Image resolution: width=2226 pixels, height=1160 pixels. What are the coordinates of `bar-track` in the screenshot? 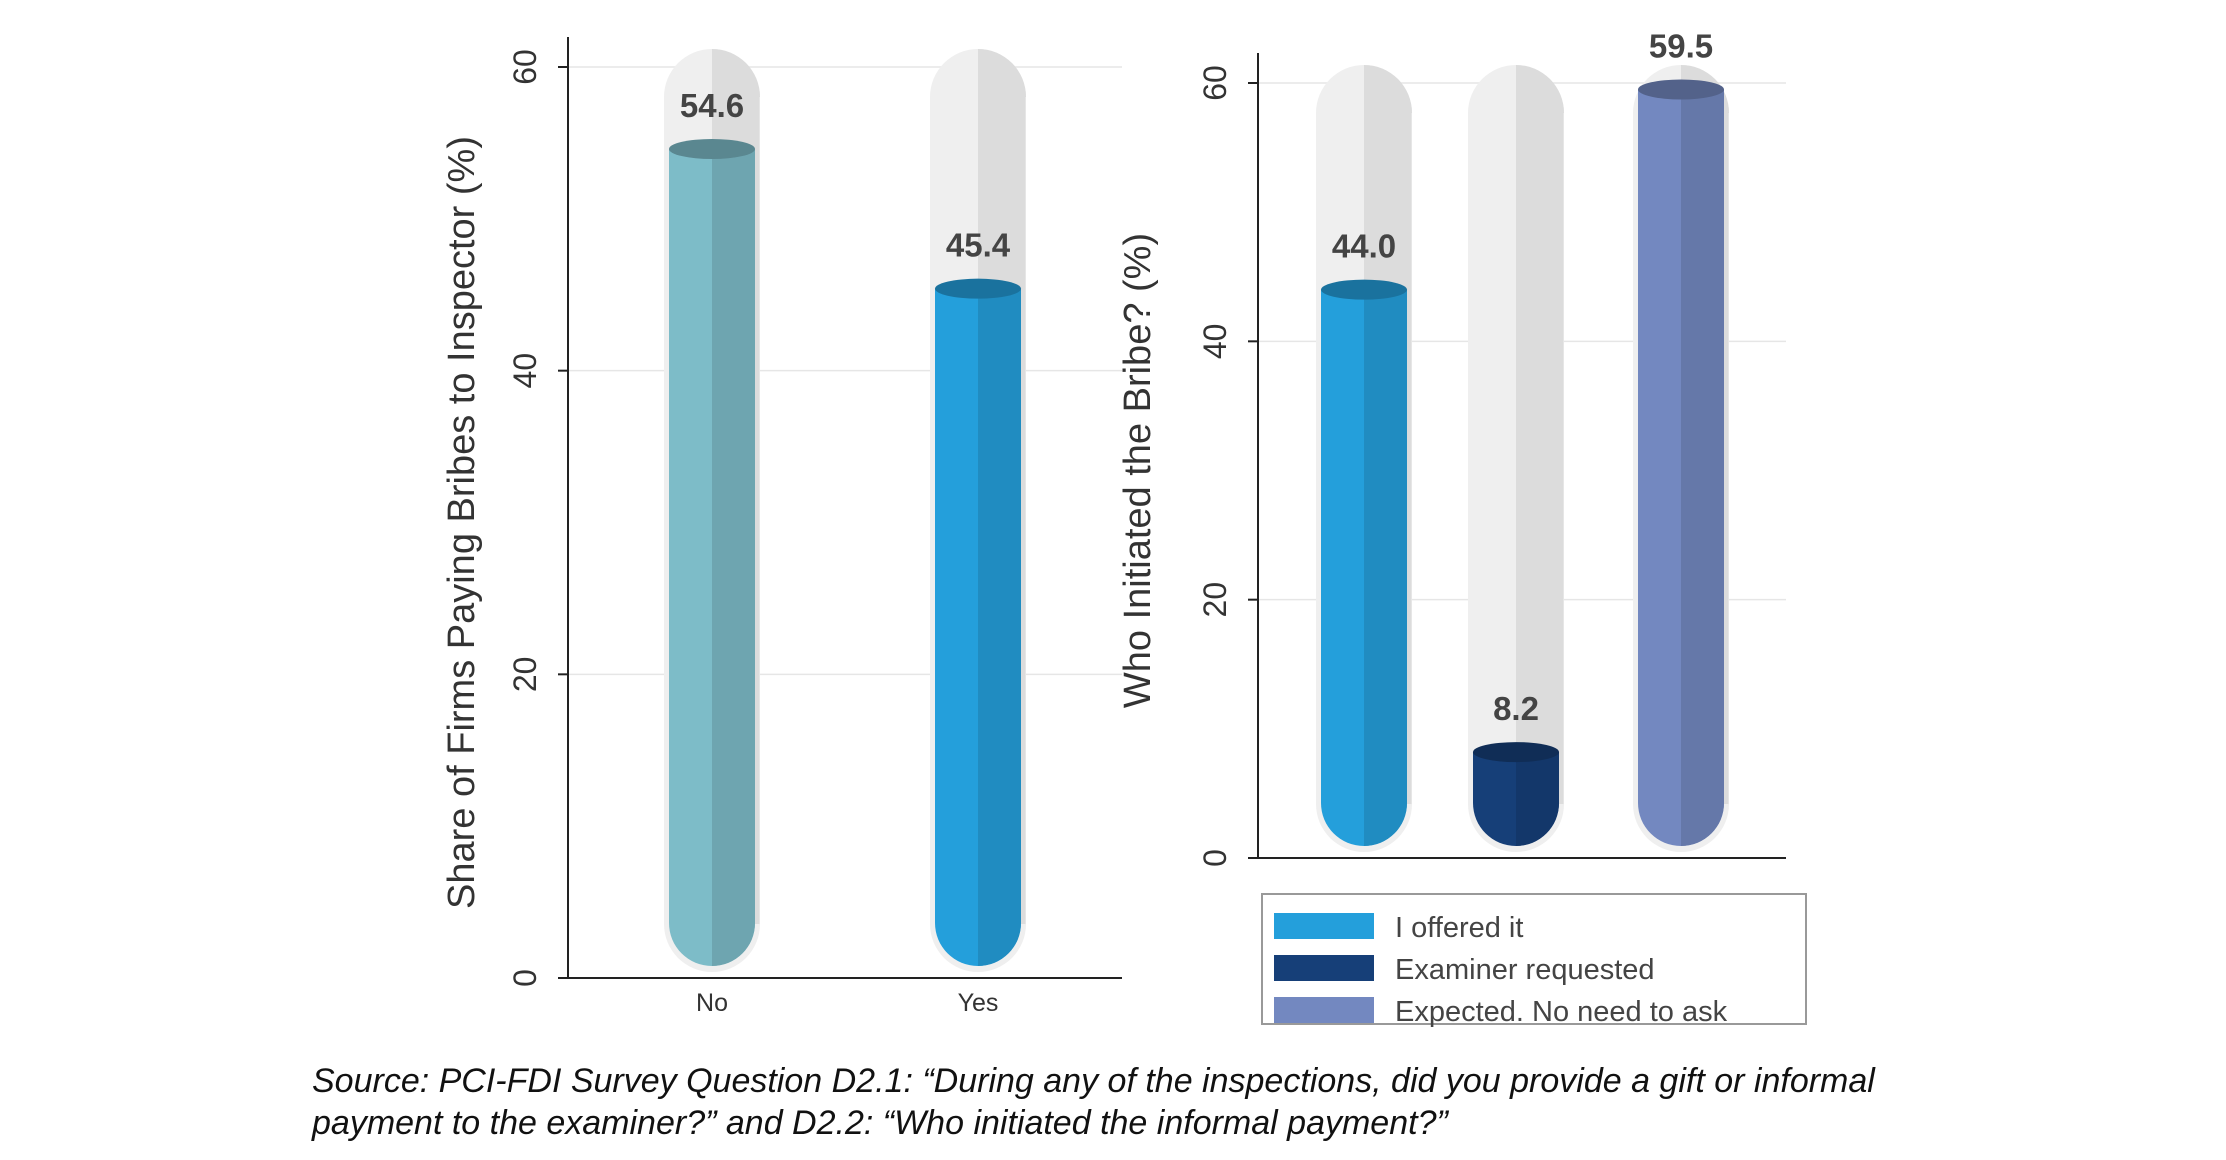 It's located at (1516, 458).